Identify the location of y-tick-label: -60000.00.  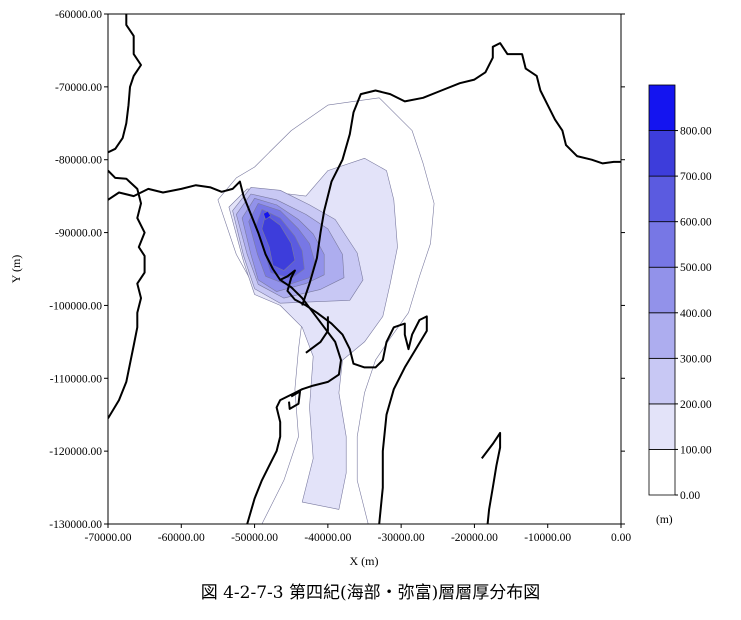
(78, 15).